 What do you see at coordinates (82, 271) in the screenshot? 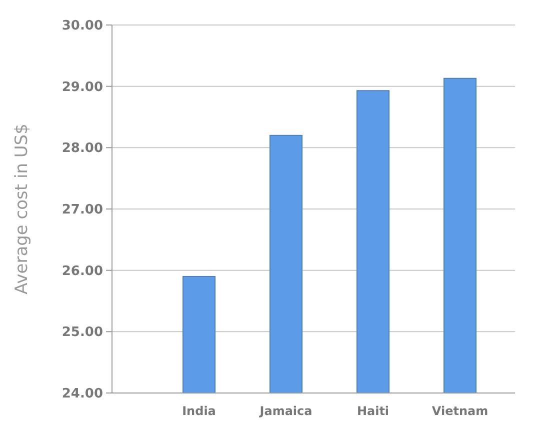
I see `y-tick-label: 26.00` at bounding box center [82, 271].